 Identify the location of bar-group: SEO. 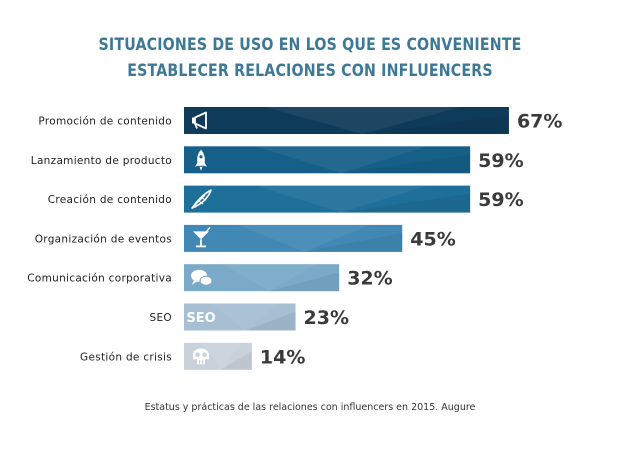
(240, 317).